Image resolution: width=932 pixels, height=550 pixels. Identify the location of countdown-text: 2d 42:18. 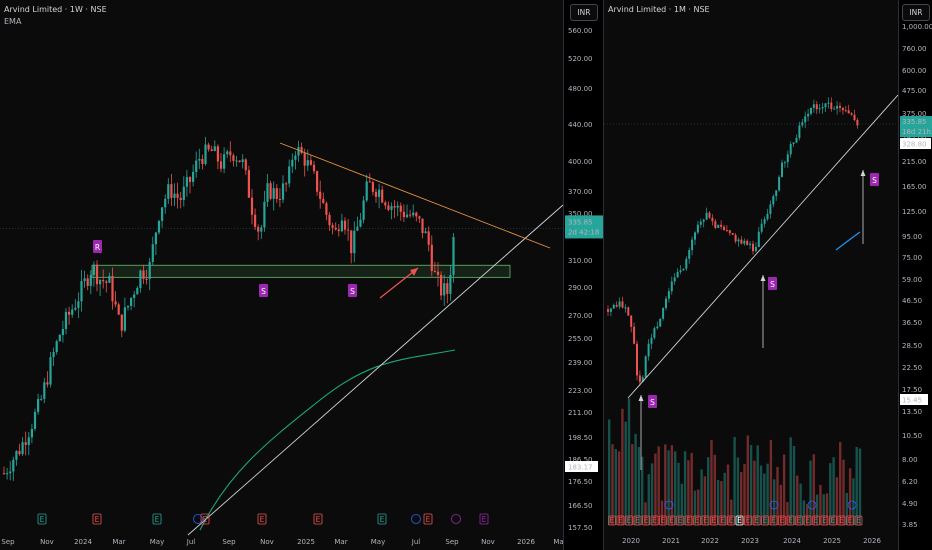
(583, 232).